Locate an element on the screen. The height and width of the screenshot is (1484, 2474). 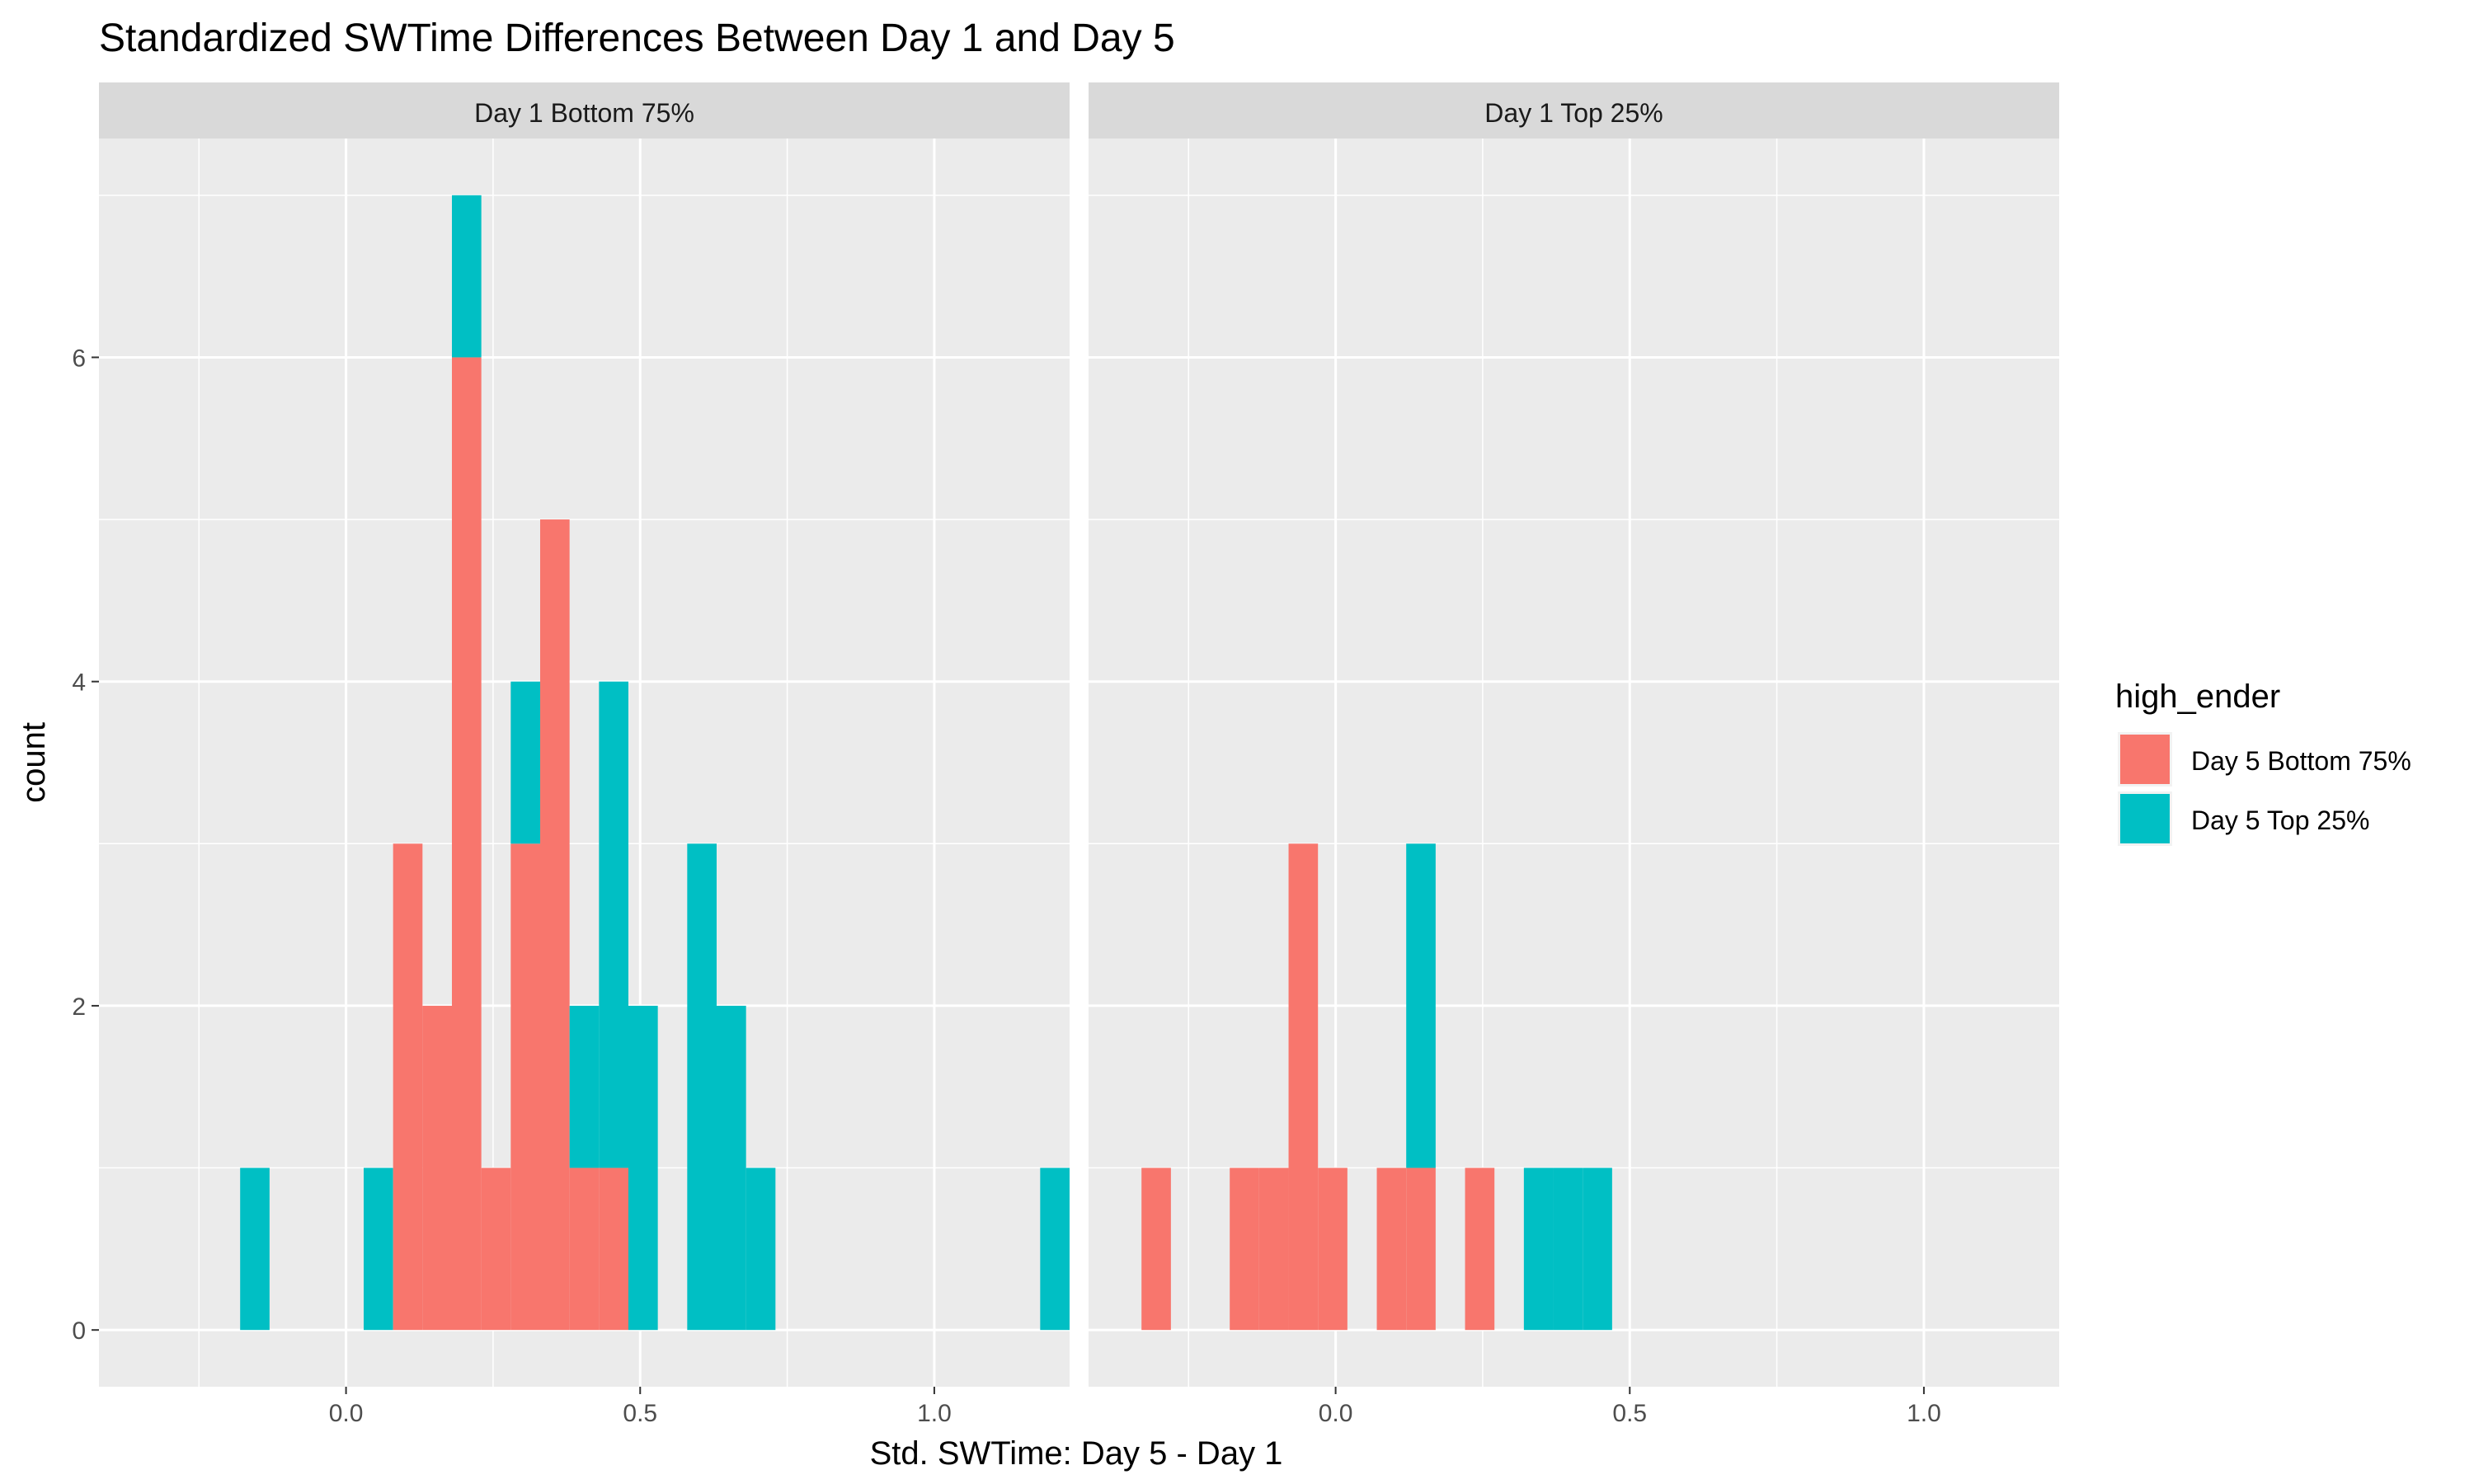
y-tick-label: 4 is located at coordinates (79, 683).